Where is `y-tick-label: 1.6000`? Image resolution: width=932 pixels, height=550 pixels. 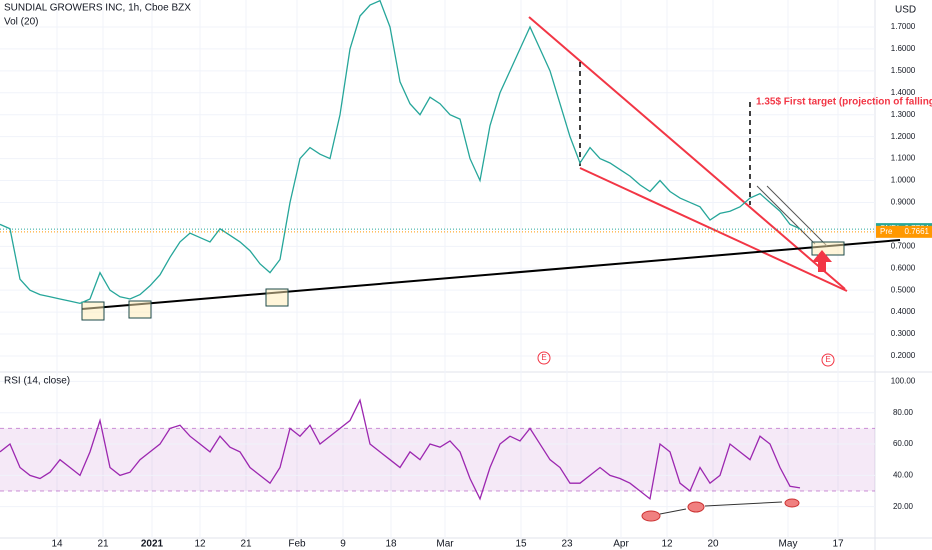
y-tick-label: 1.6000 is located at coordinates (903, 48).